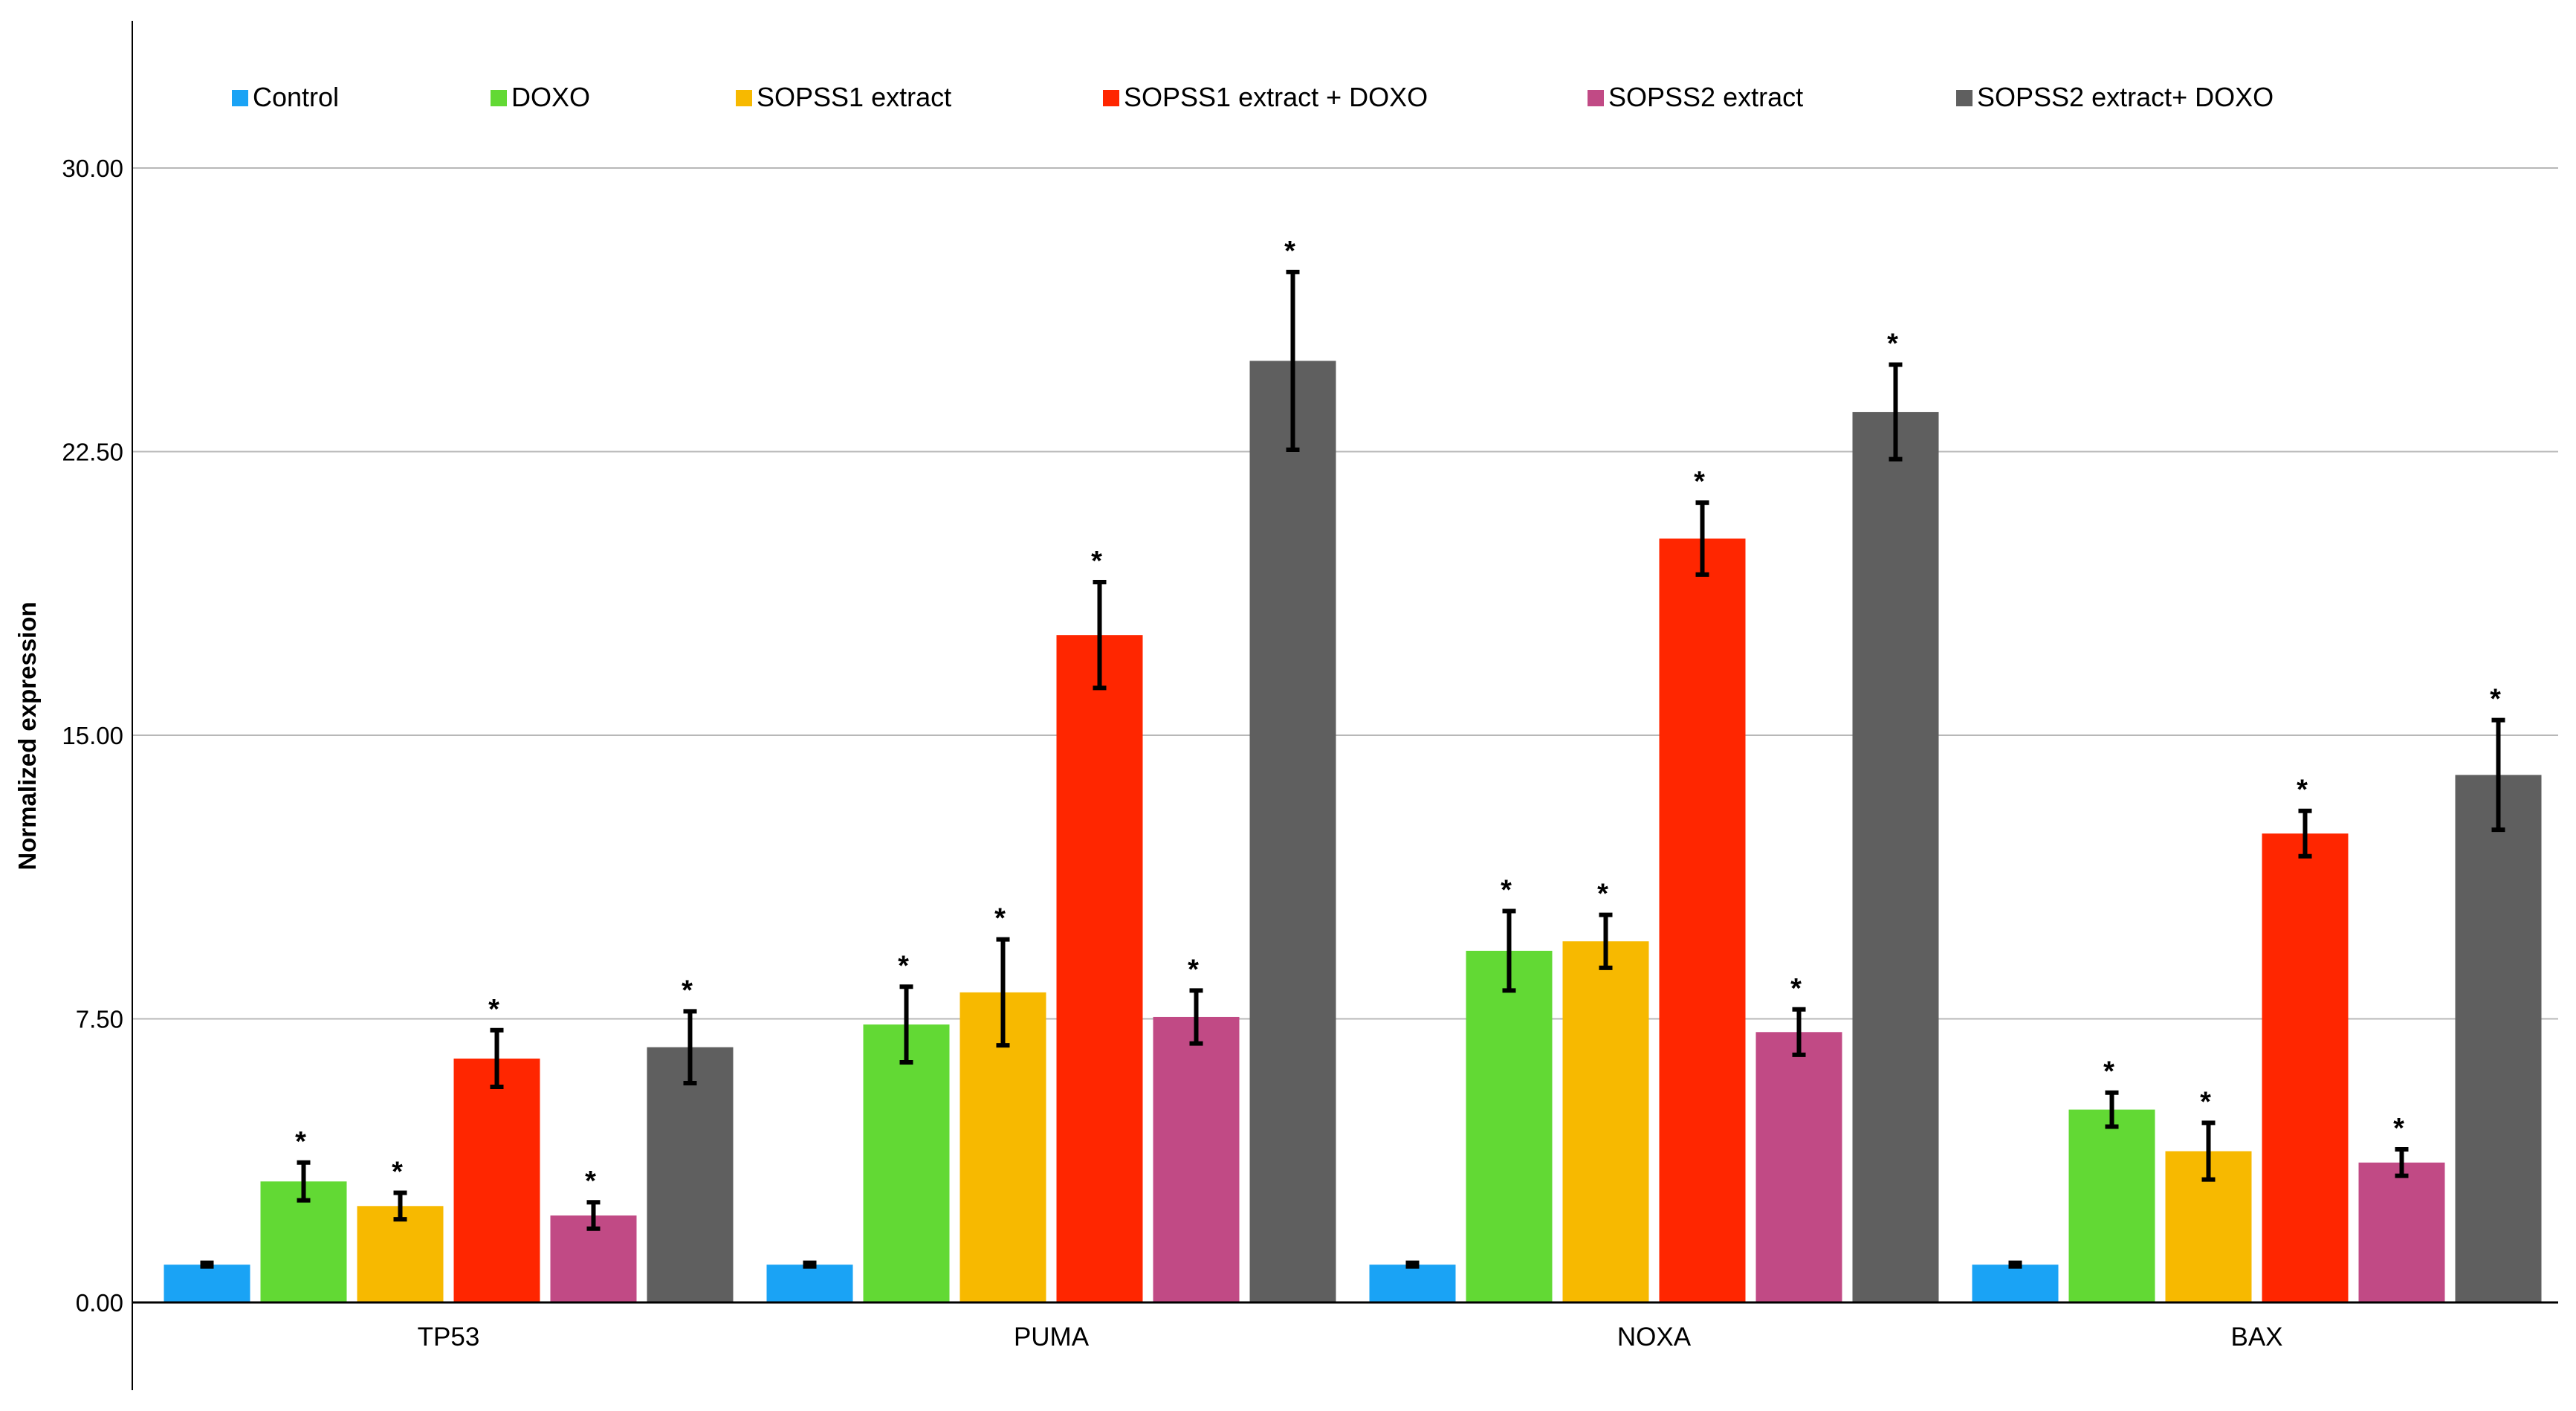 The image size is (2576, 1411). What do you see at coordinates (1052, 1337) in the screenshot?
I see `x-category-label: PUMA` at bounding box center [1052, 1337].